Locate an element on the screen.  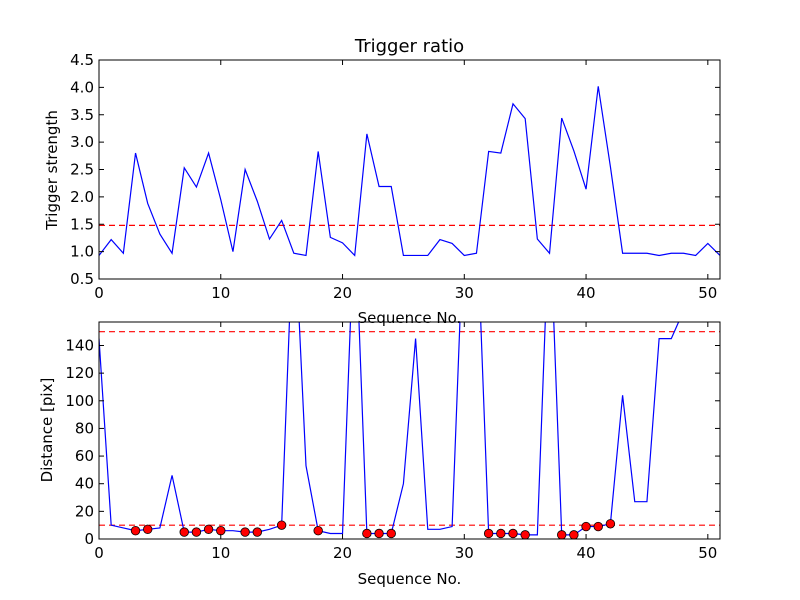
top-x-tick-label: 10 is located at coordinates (220, 293).